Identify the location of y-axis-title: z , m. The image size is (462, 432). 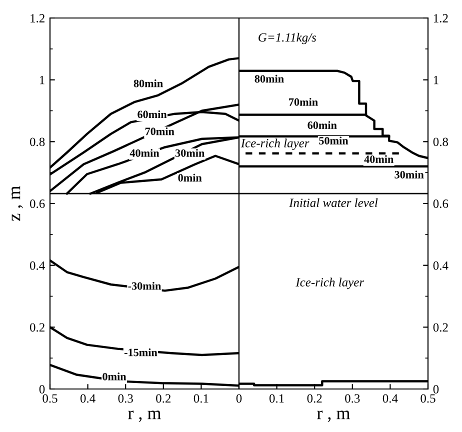
(17, 203).